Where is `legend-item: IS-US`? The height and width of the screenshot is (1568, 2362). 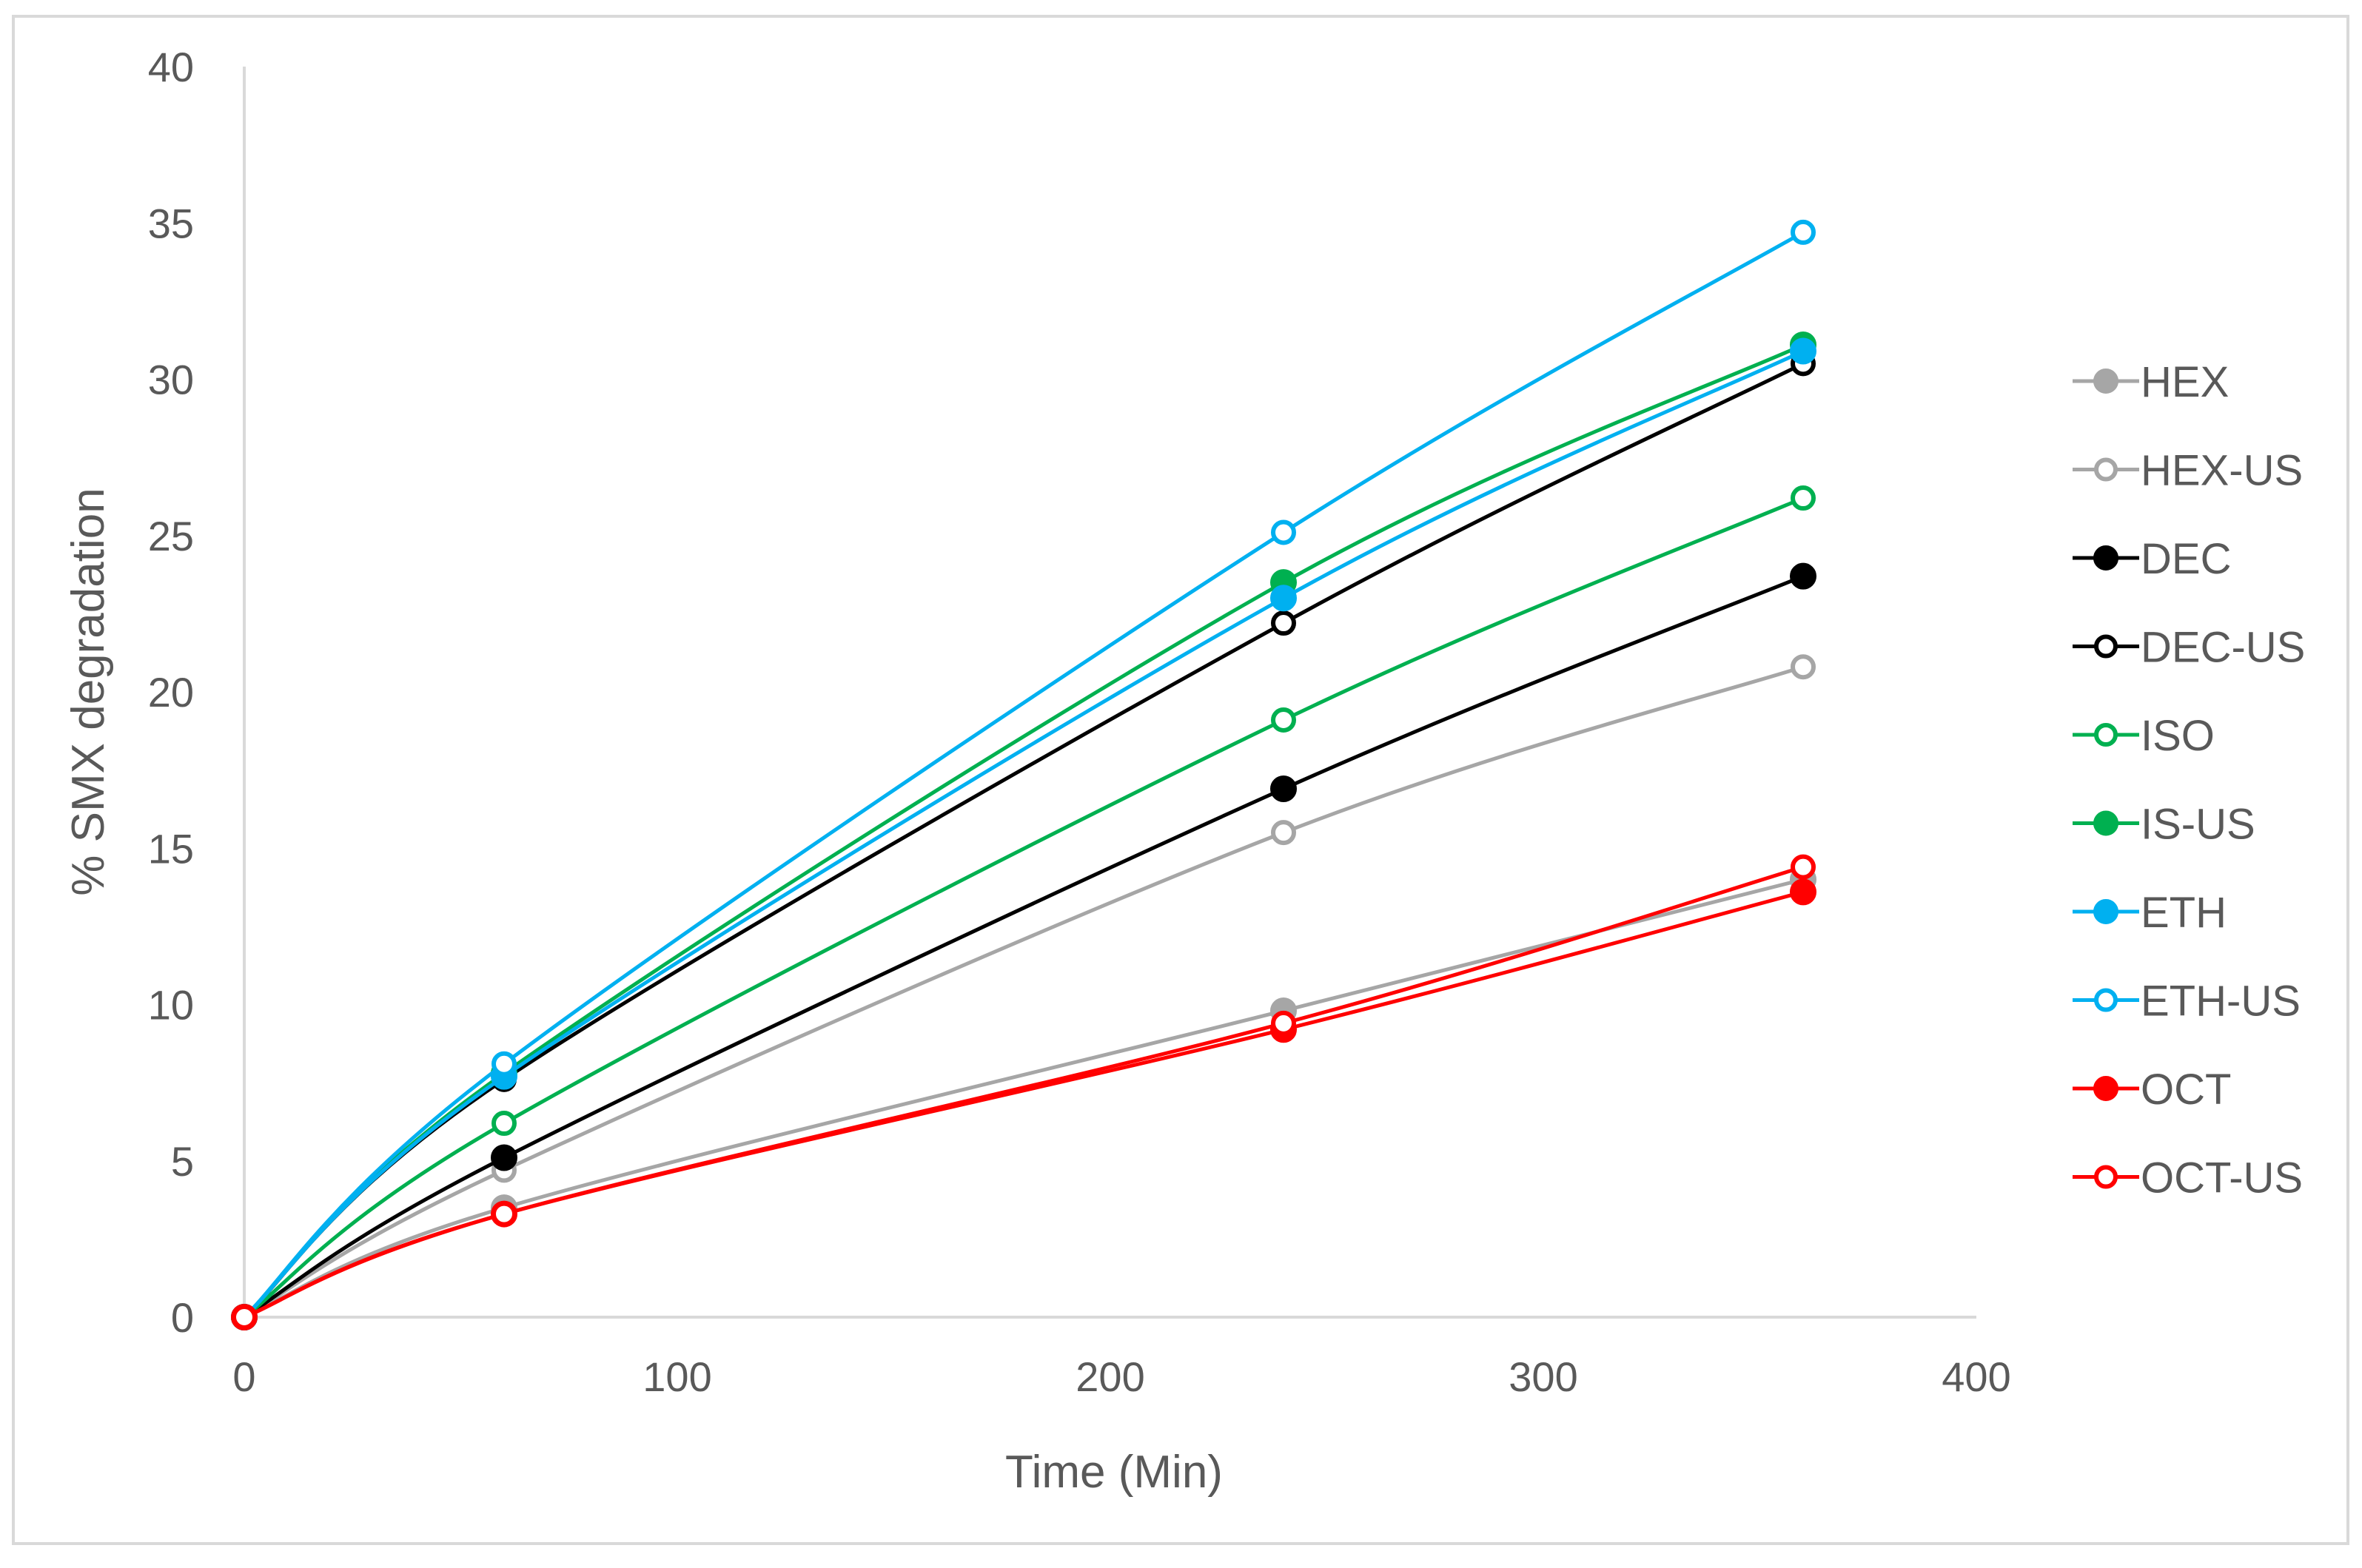 legend-item: IS-US is located at coordinates (2164, 825).